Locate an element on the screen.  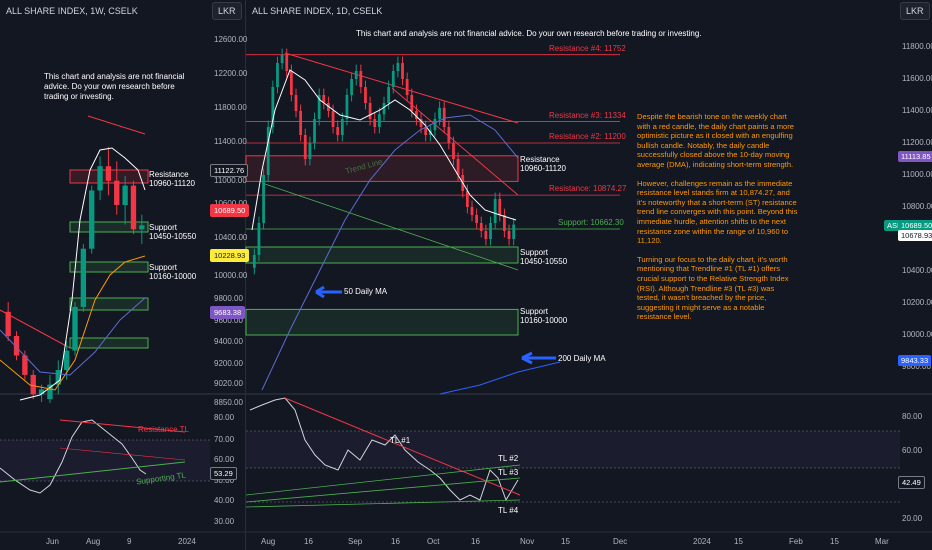
weekly-price-tick: 11000.00 is located at coordinates (230, 180).